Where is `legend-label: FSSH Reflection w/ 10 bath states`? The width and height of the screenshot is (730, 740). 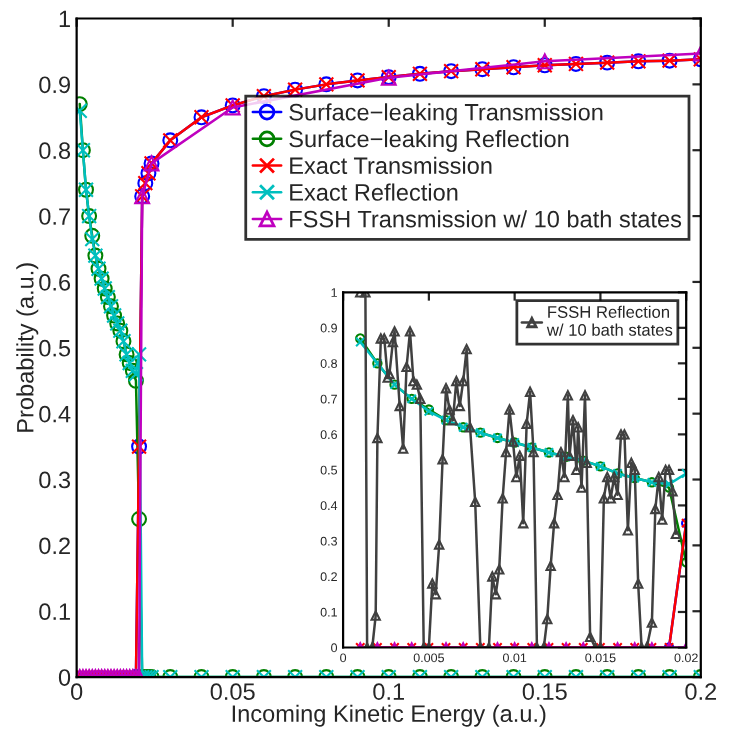
legend-label: FSSH Reflection w/ 10 bath states is located at coordinates (609, 320).